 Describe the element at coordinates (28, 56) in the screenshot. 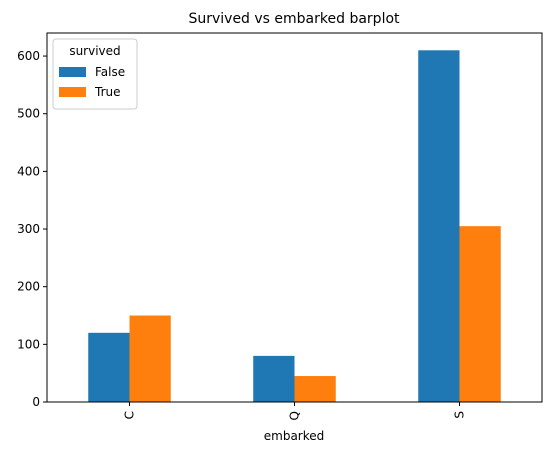

I see `y-tick-label: 600` at that location.